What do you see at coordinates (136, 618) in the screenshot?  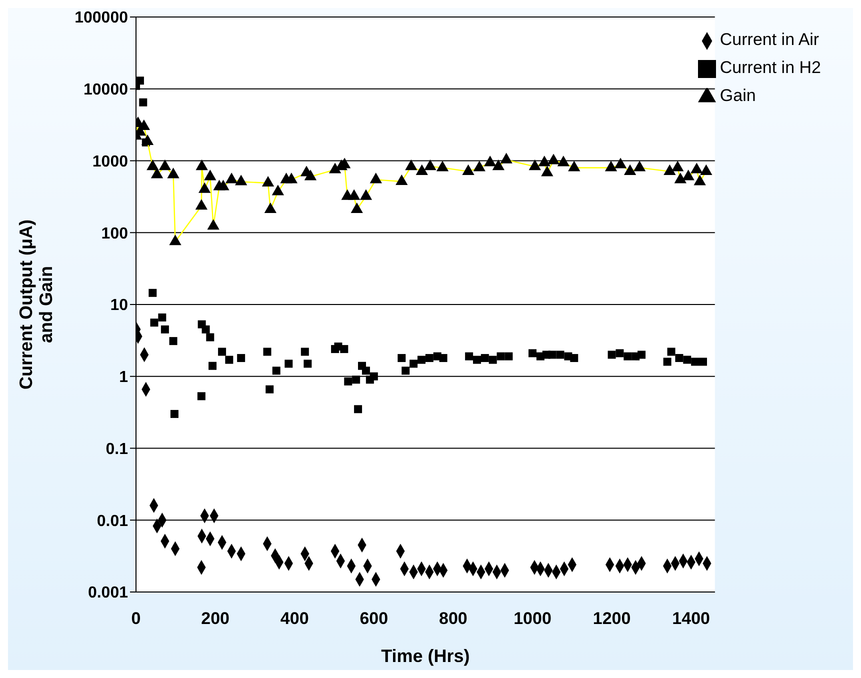 I see `x-tick-label: 0` at bounding box center [136, 618].